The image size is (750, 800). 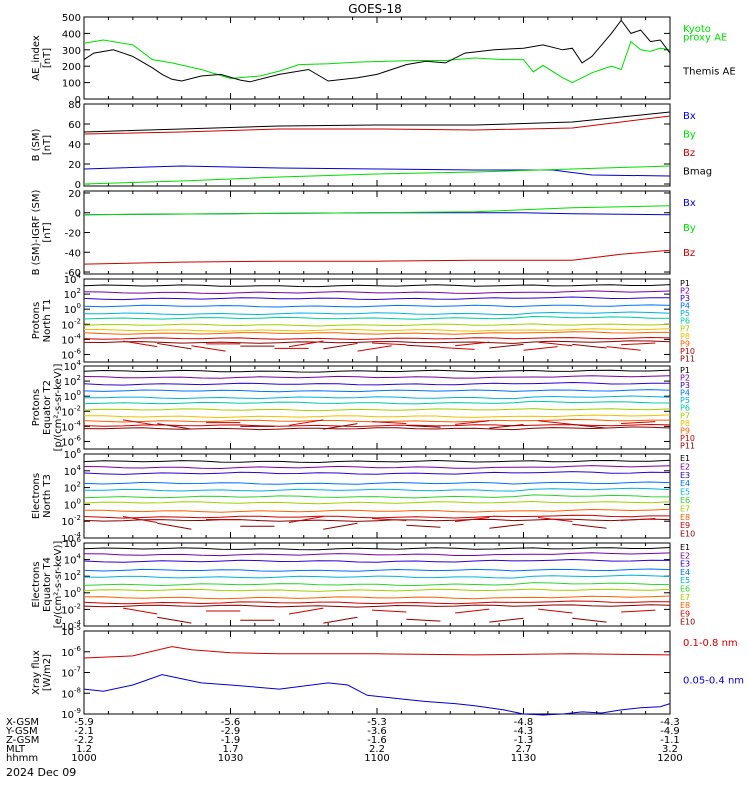 I want to click on legend-item: E4, so click(x=685, y=483).